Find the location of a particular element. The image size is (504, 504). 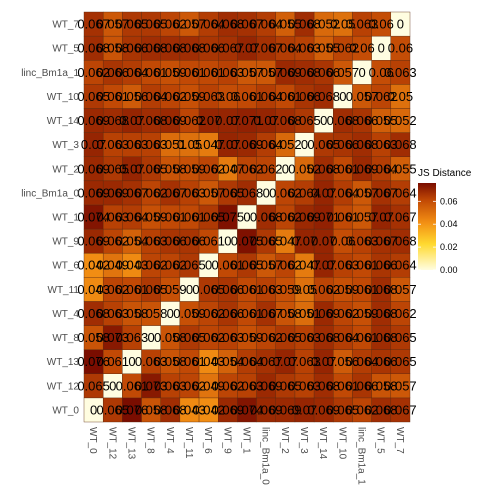

cell-value-label: 0.05 is located at coordinates (189, 144).